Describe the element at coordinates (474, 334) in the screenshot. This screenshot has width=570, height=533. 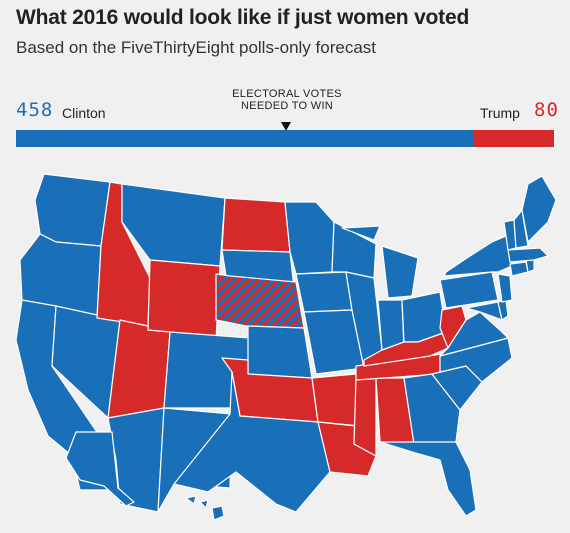
I see `state-va` at that location.